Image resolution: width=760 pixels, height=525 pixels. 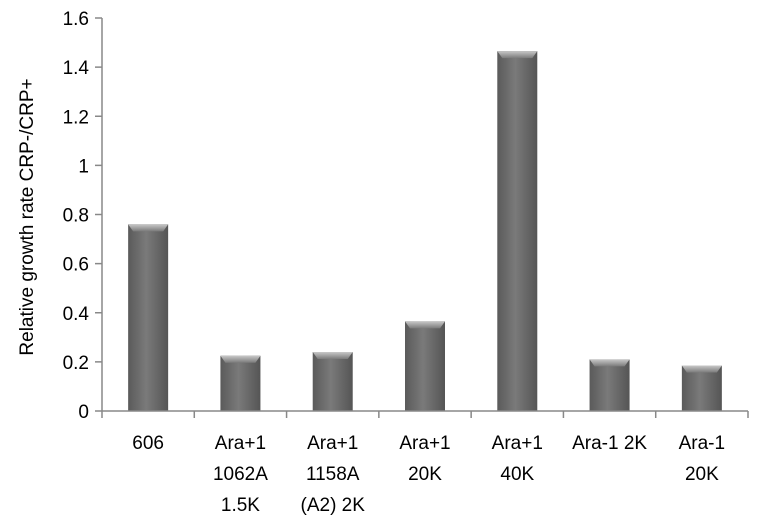 I want to click on x-category-label-line: 606, so click(x=148, y=443).